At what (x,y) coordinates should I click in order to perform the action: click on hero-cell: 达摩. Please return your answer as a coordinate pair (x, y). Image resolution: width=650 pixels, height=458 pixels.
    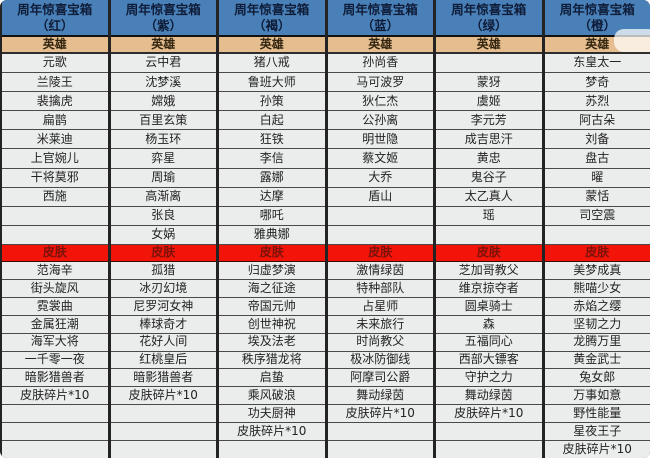
    Looking at the image, I should click on (272, 197).